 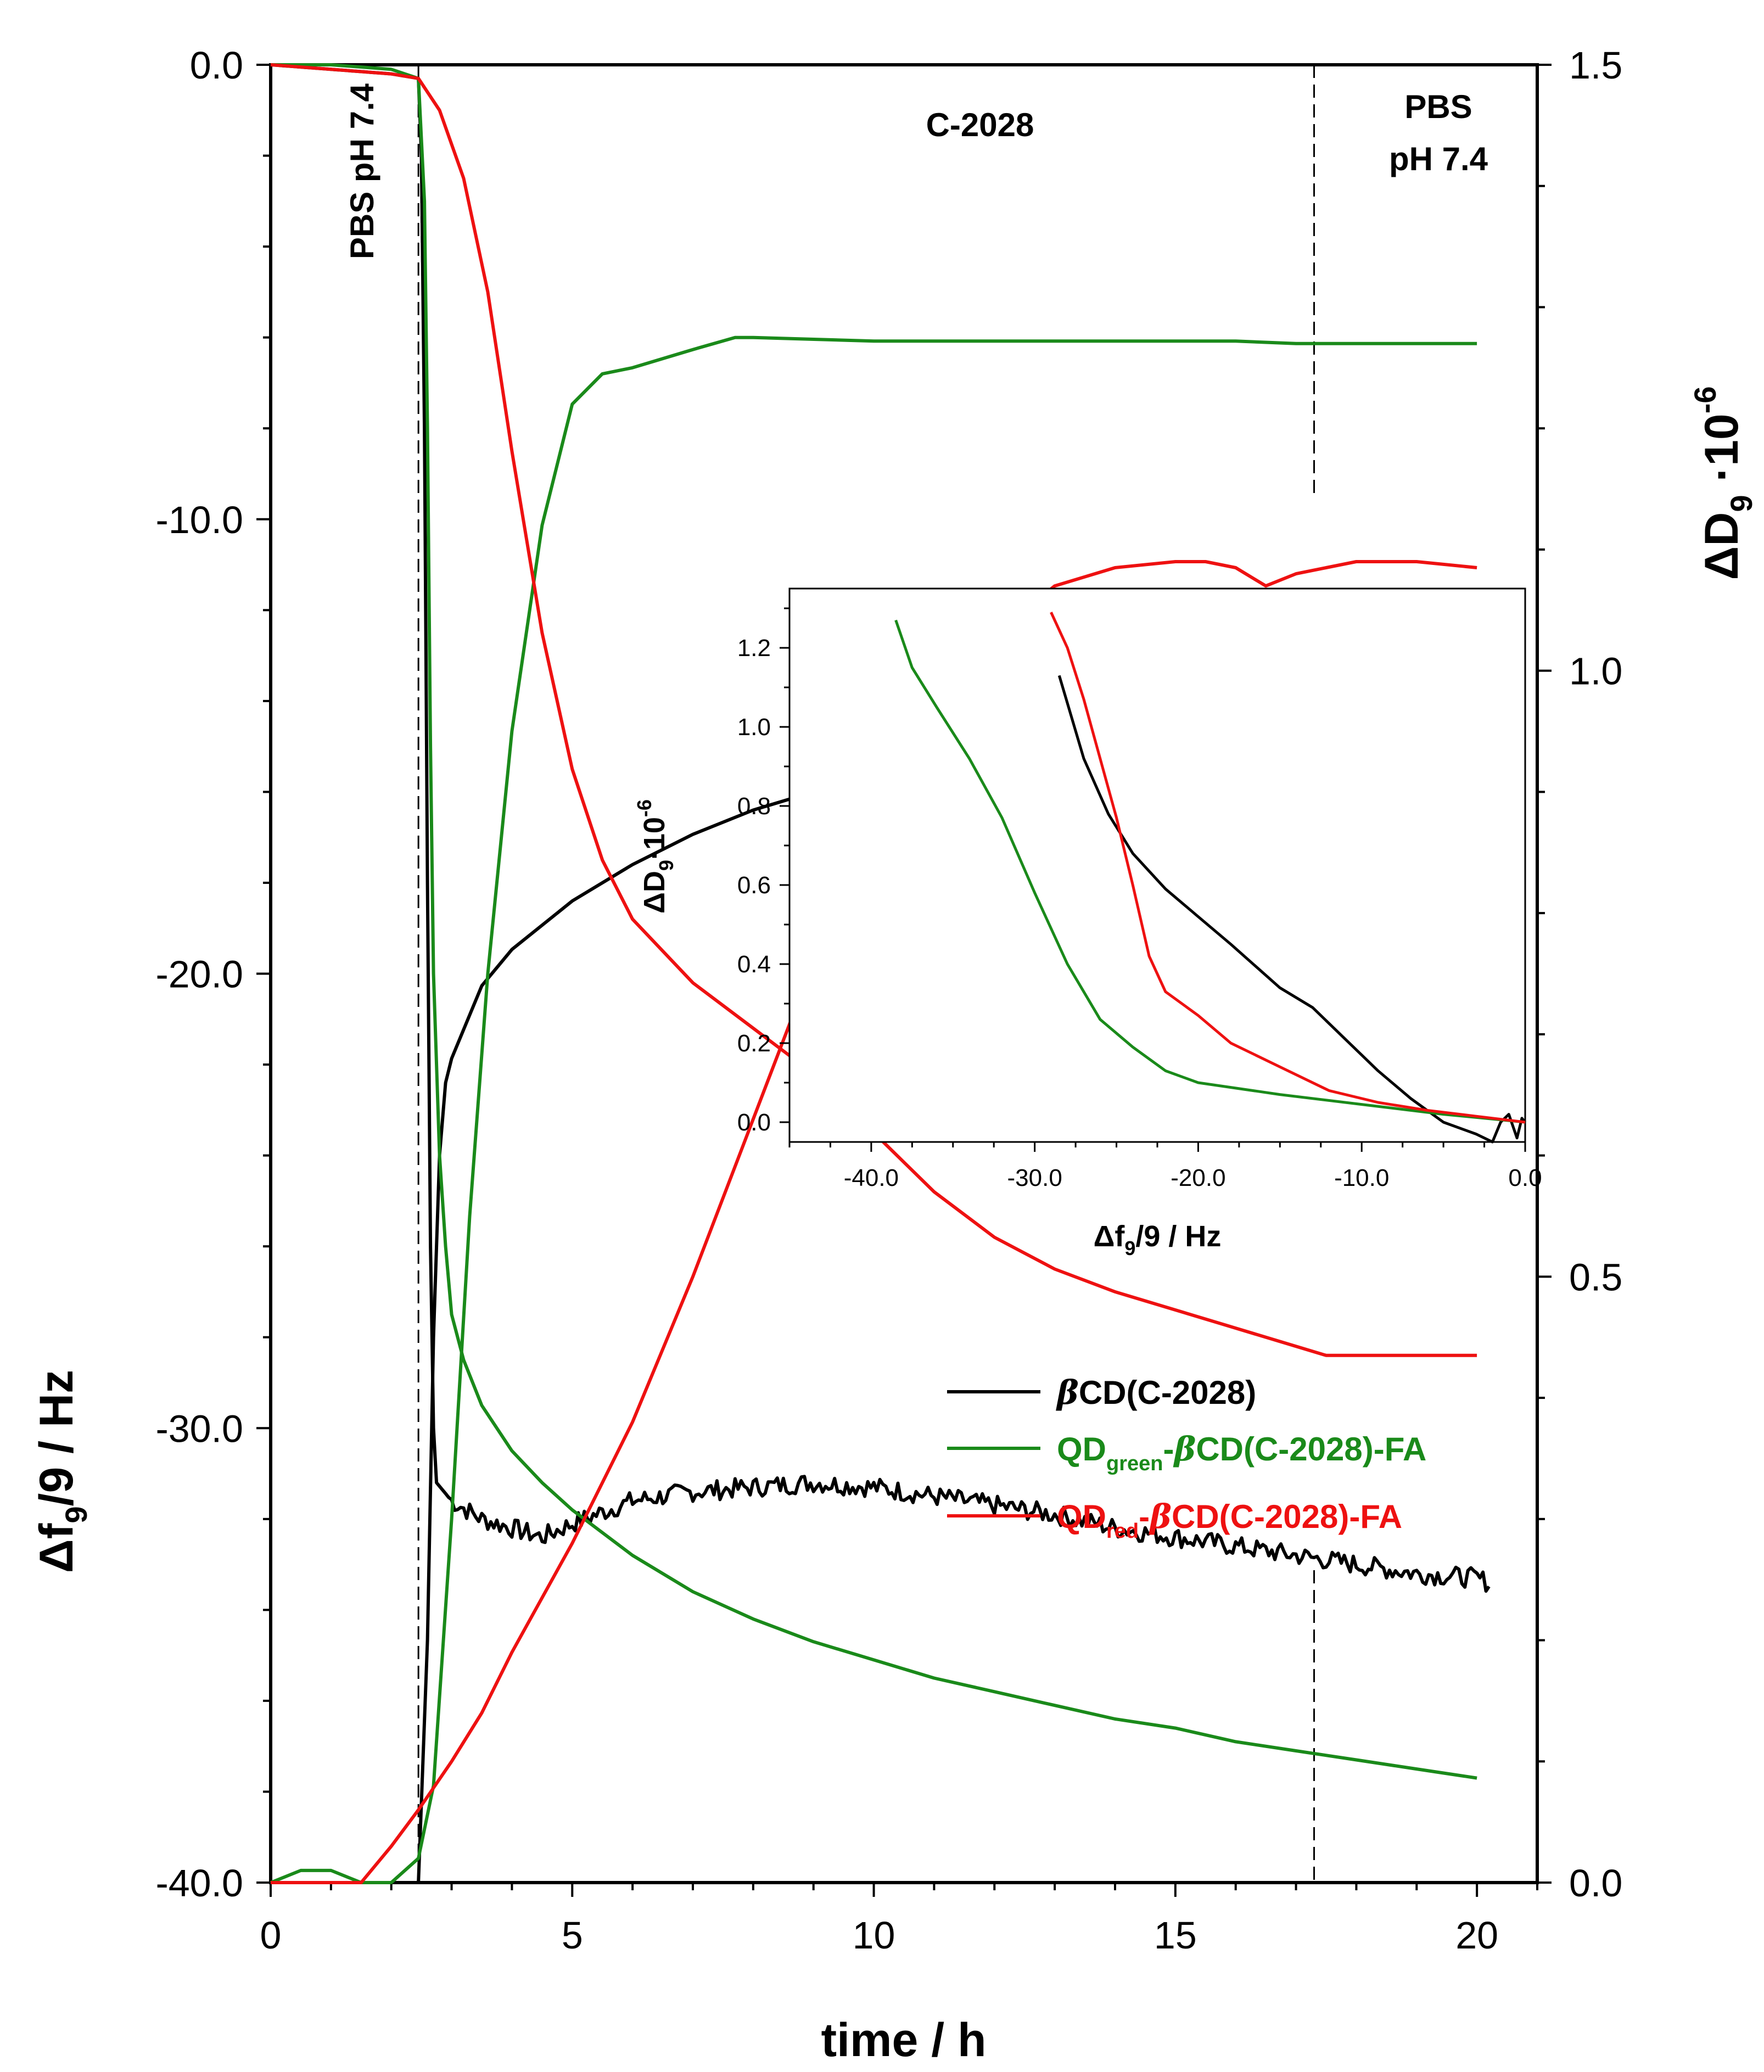 I want to click on y-right-axis-title: ΔD9 ·10-6, so click(x=1723, y=483).